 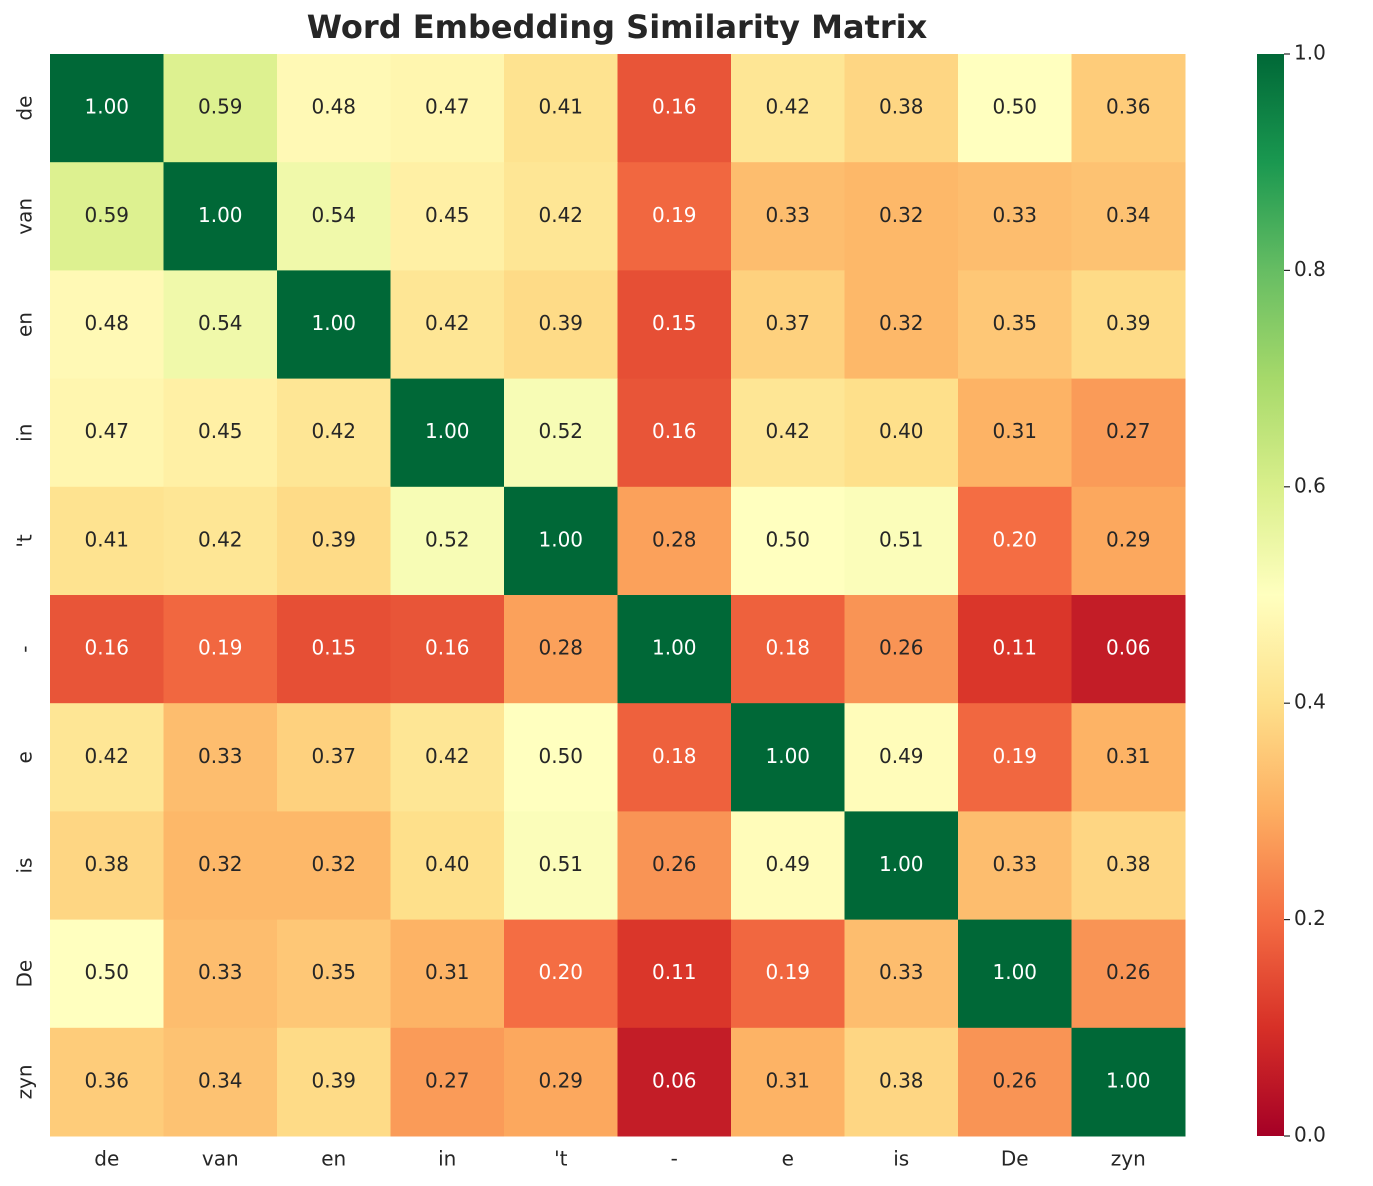 I want to click on cell-label: 0.18, so click(x=787, y=648).